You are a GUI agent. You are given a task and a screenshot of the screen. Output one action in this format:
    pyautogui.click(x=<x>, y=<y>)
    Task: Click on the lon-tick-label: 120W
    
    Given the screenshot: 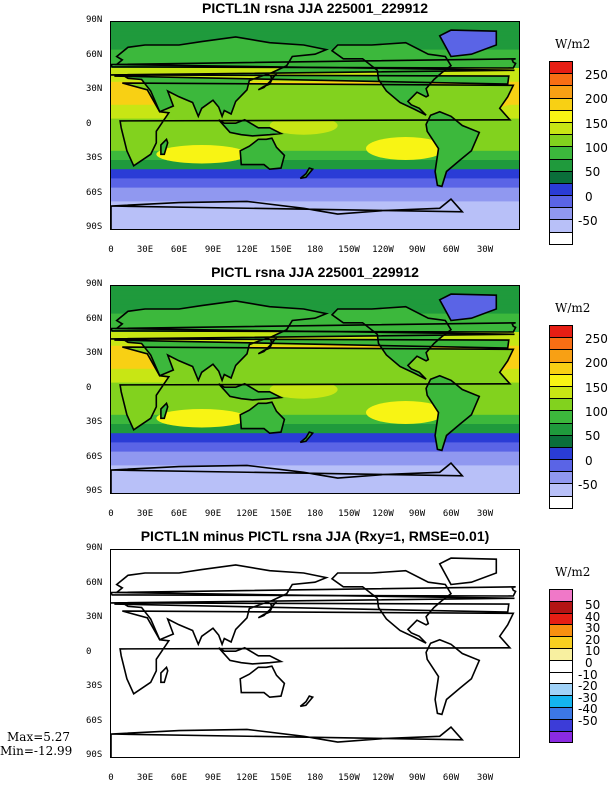 What is the action you would take?
    pyautogui.click(x=383, y=778)
    